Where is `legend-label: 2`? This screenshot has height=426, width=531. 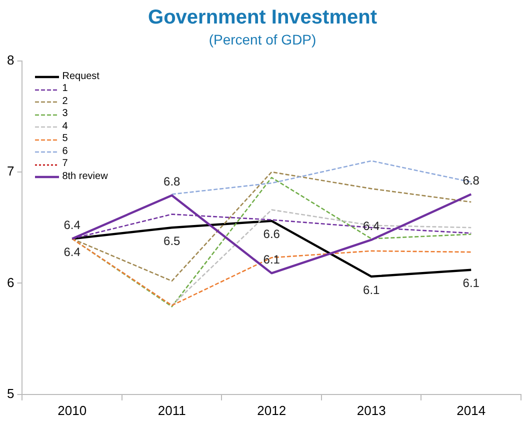
legend-label: 2 is located at coordinates (65, 102).